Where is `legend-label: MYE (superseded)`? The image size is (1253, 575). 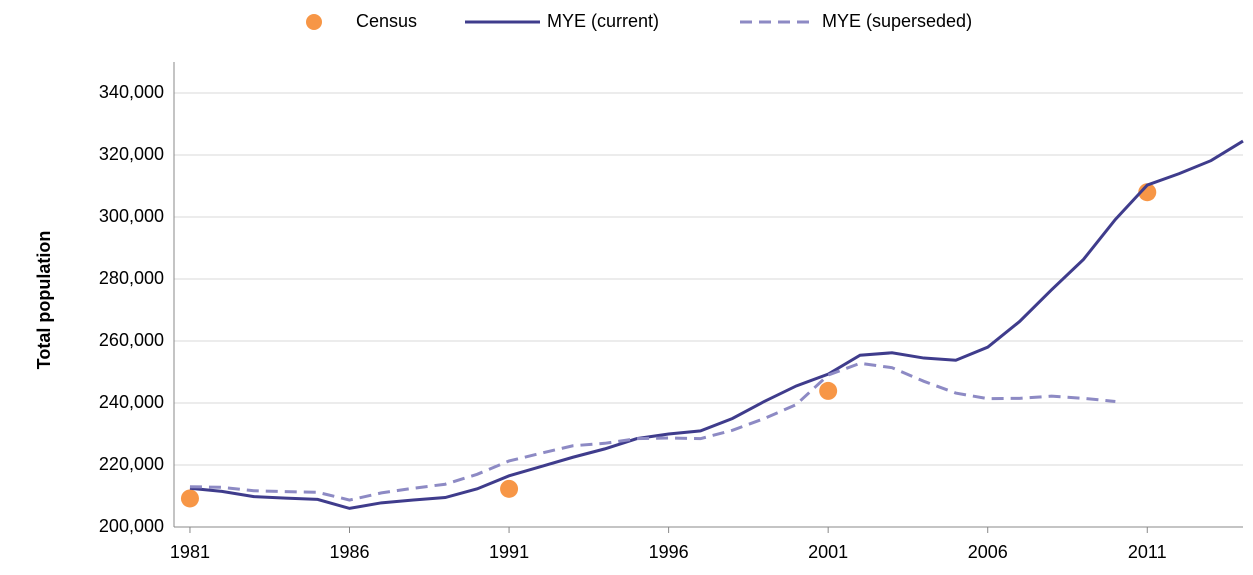
legend-label: MYE (superseded) is located at coordinates (897, 21).